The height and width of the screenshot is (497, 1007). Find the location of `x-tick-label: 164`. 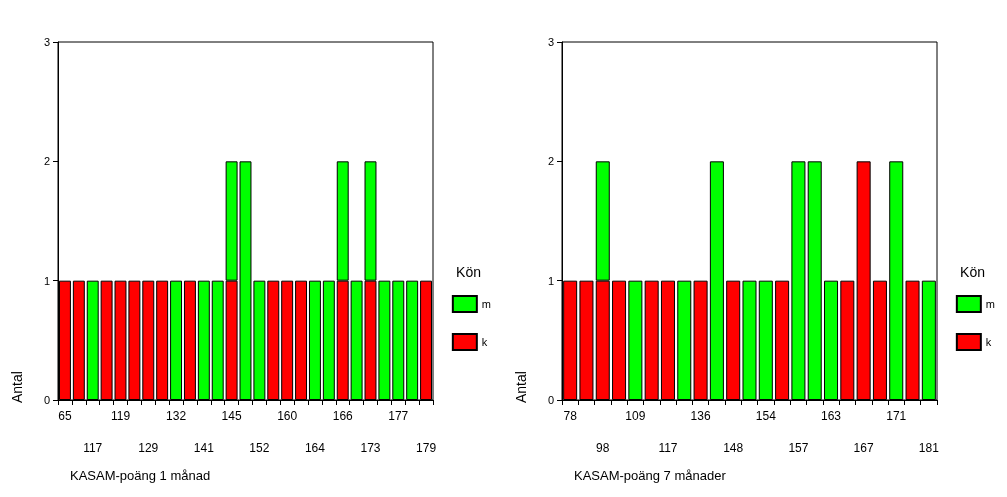

x-tick-label: 164 is located at coordinates (315, 448).